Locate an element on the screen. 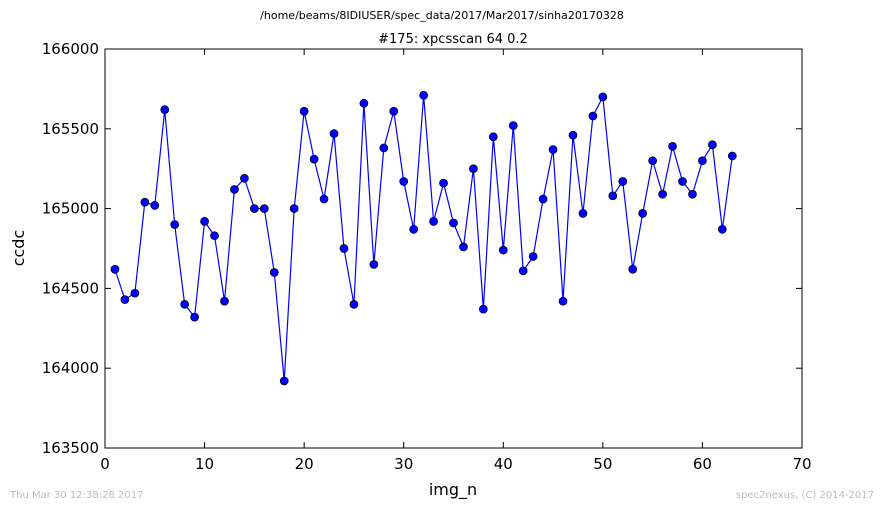 The image size is (884, 509). x-tick-label: 10 is located at coordinates (204, 464).